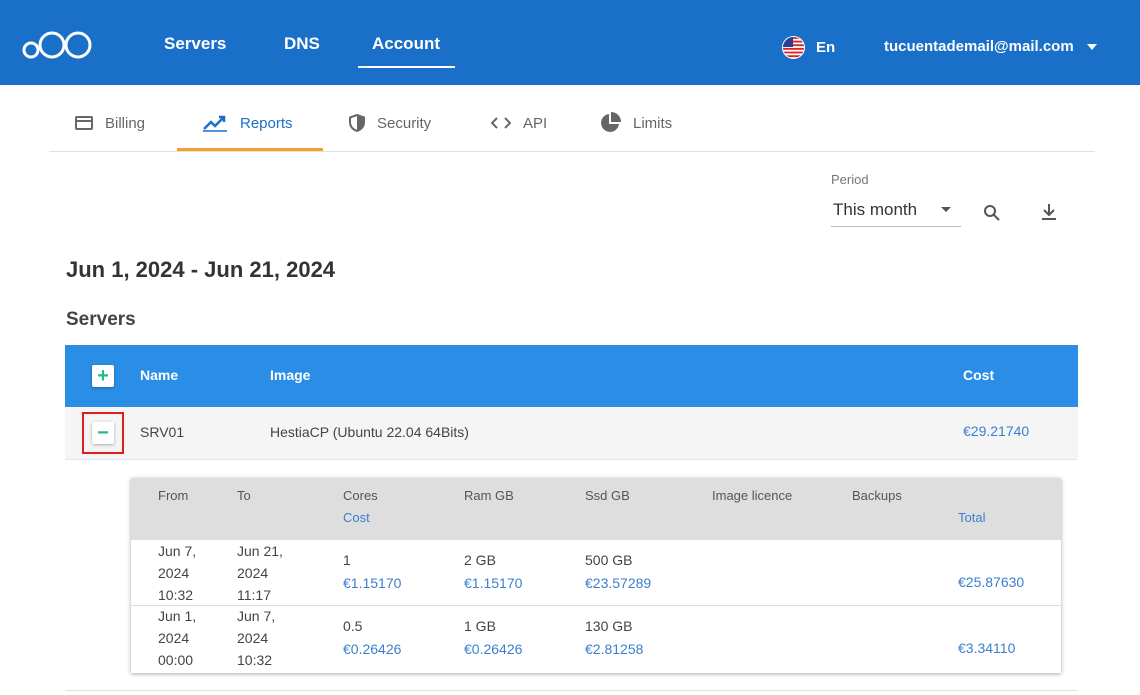 The width and height of the screenshot is (1140, 695). Describe the element at coordinates (201, 269) in the screenshot. I see `report-date-range: Jun 1, 2024 - Jun 21, 2024` at that location.